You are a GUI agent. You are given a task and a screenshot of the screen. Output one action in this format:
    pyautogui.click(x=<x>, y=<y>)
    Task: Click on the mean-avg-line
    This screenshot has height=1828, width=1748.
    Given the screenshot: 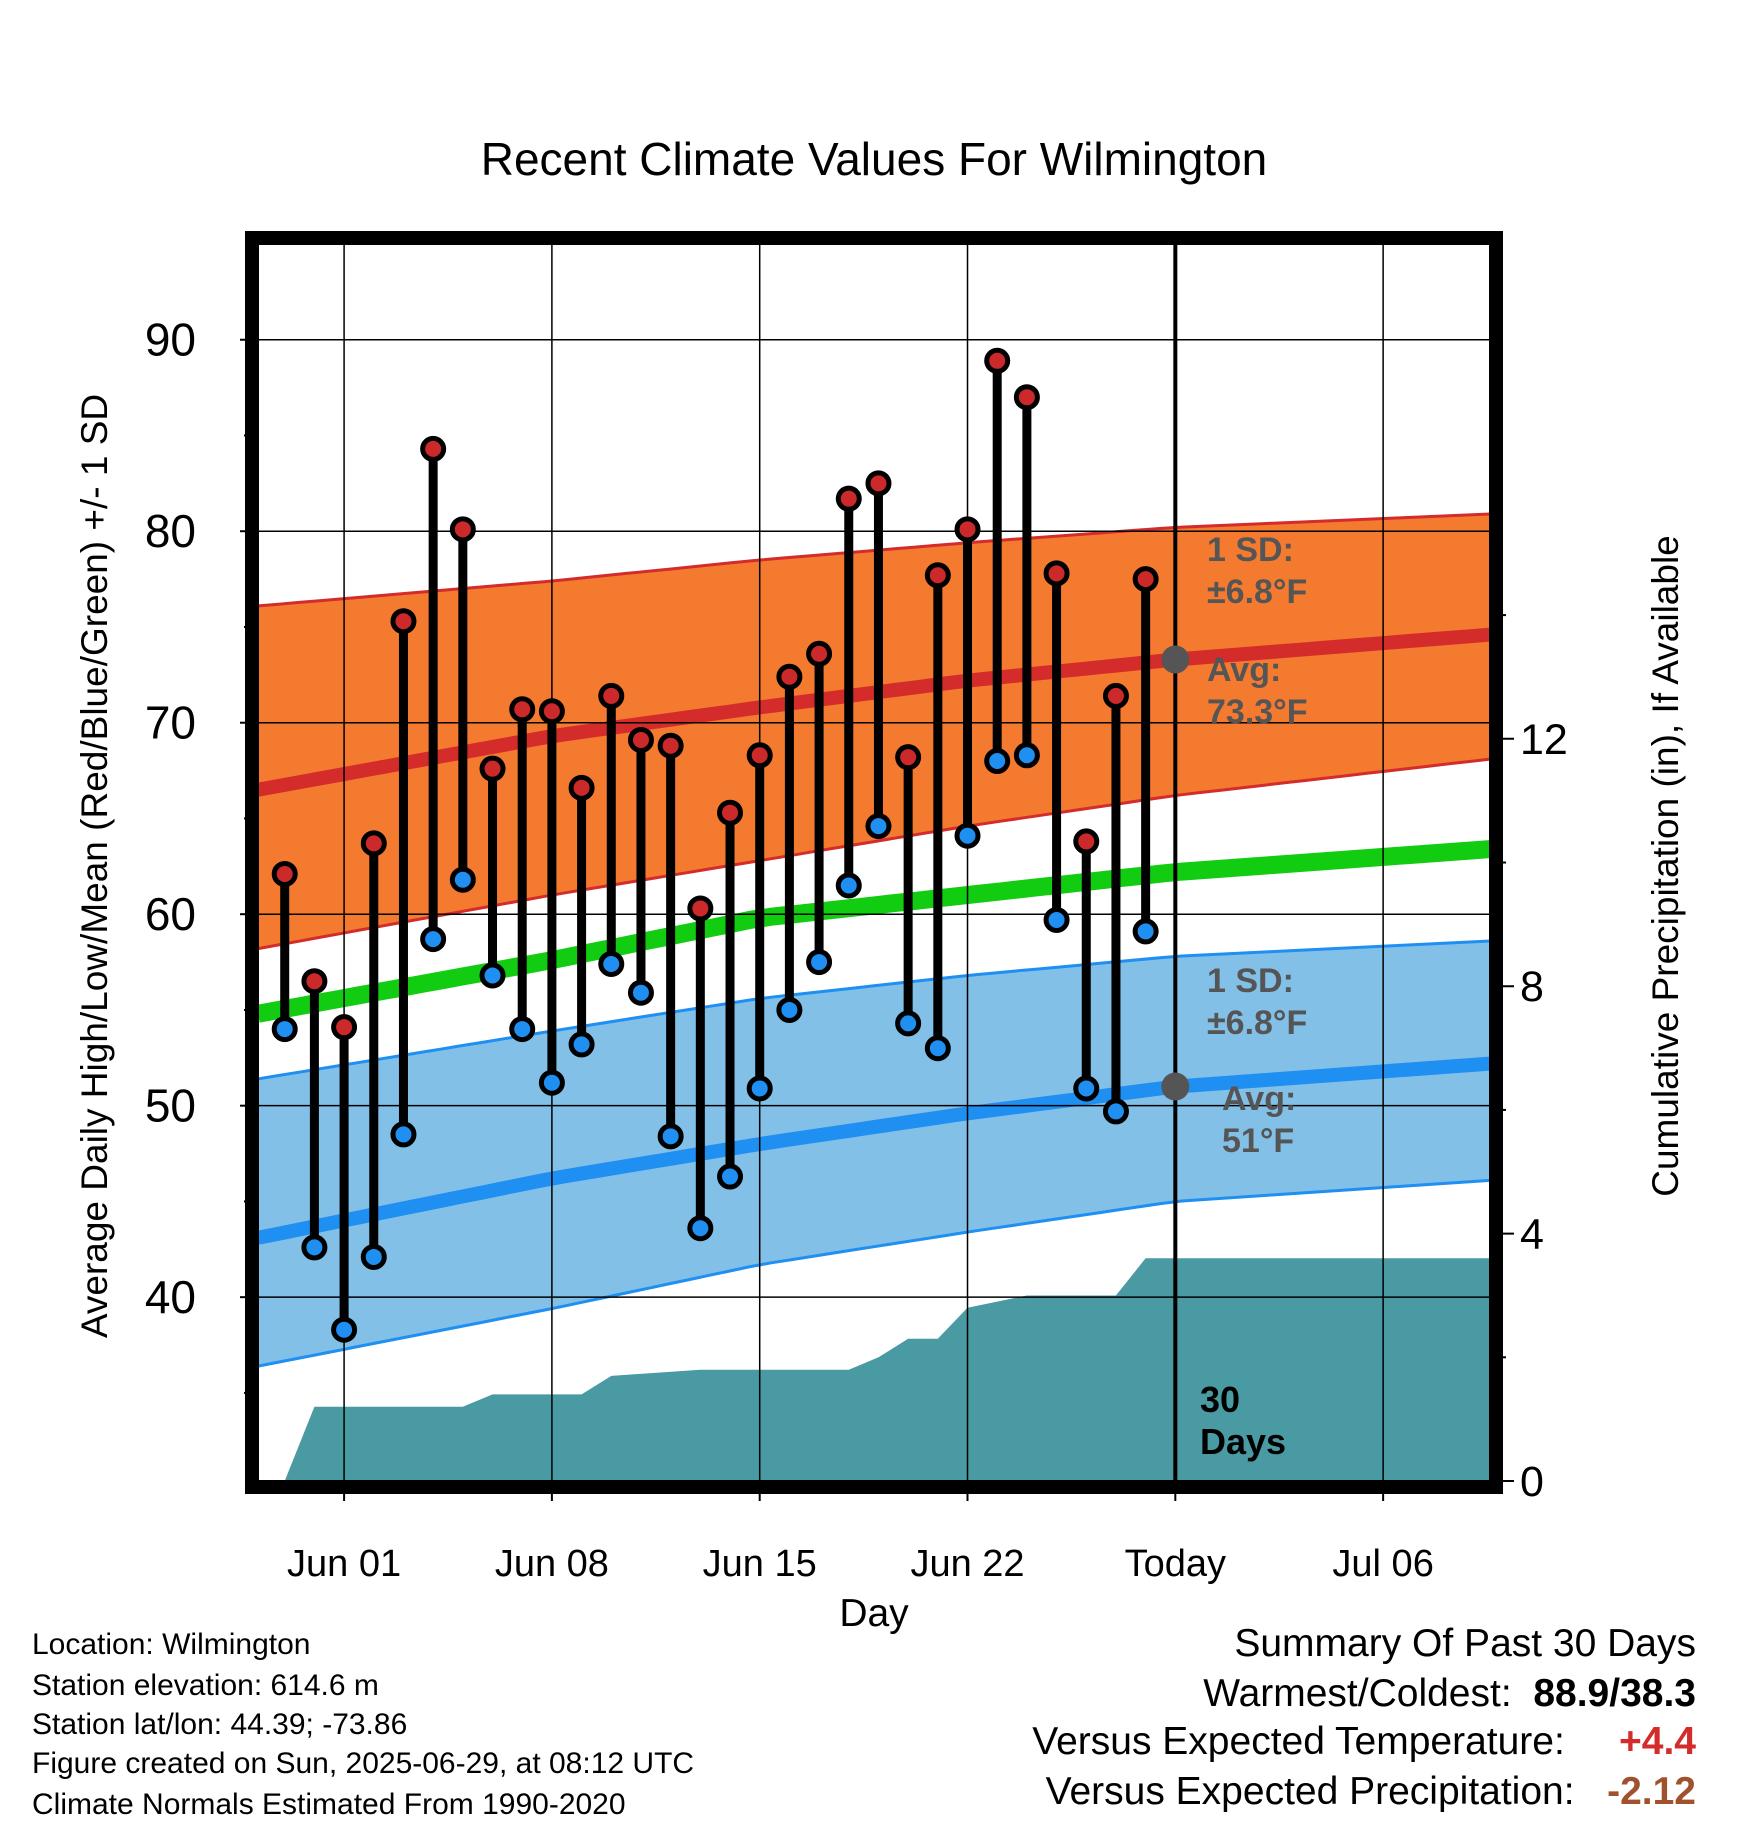 What is the action you would take?
    pyautogui.click(x=874, y=931)
    